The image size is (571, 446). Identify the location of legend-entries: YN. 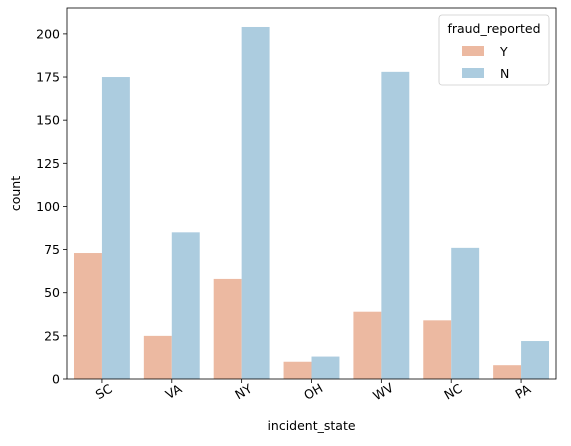
(485, 62).